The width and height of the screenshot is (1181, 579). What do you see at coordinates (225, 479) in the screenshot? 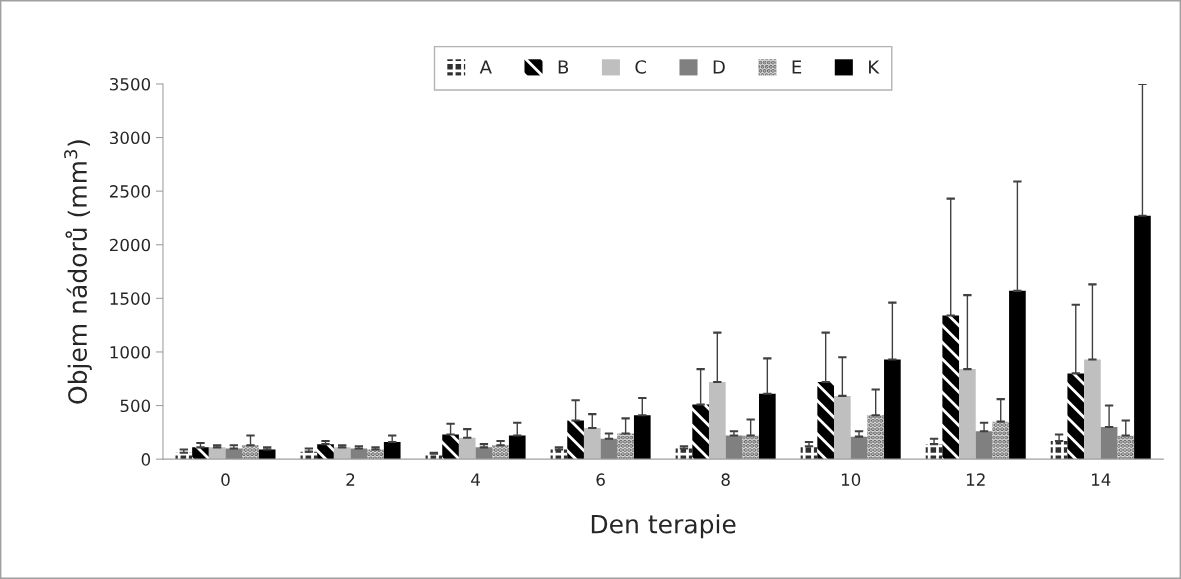
I see `x-tick-label: 0` at bounding box center [225, 479].